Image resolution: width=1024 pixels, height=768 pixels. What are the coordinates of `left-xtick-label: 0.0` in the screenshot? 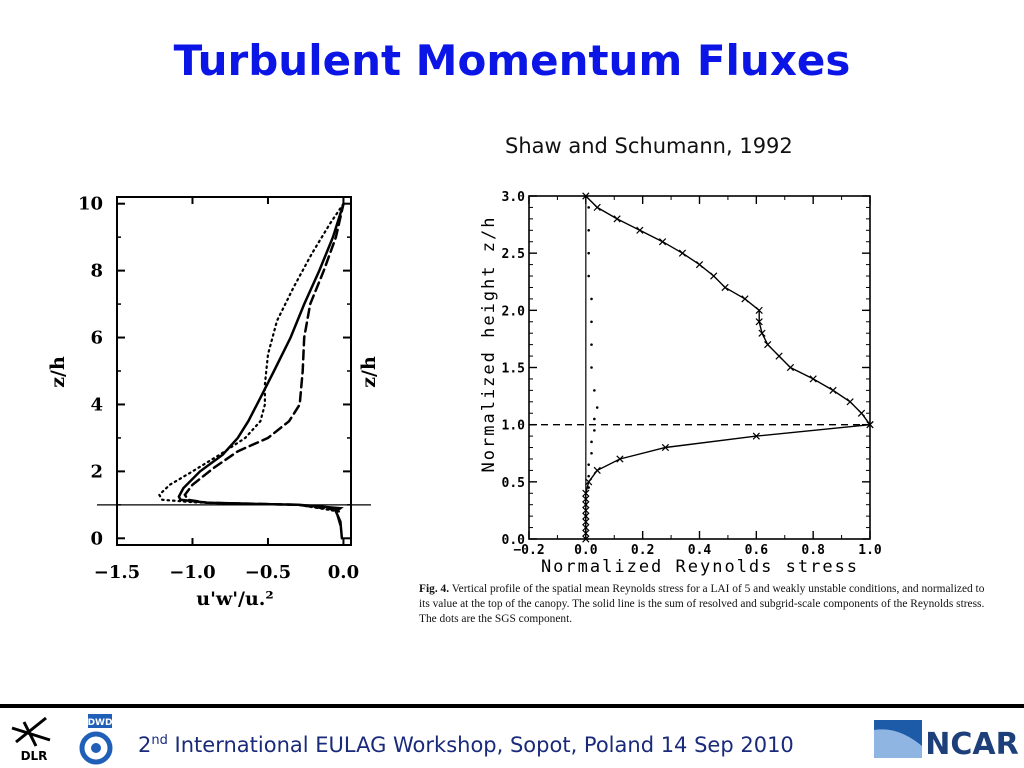 It's located at (343, 572).